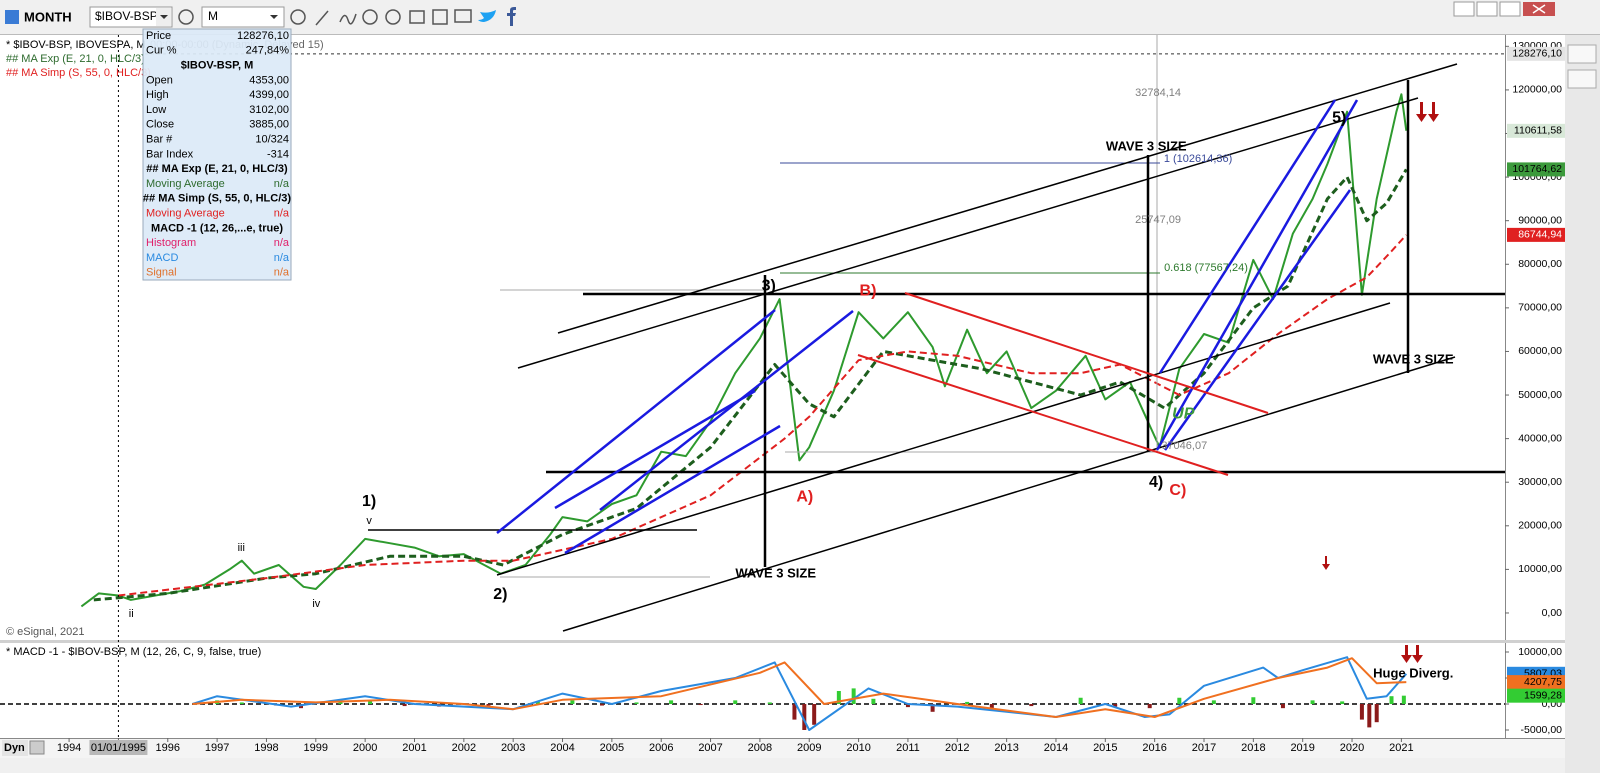 Image resolution: width=1600 pixels, height=773 pixels. What do you see at coordinates (171, 243) in the screenshot?
I see `data-window-label: Histogram` at bounding box center [171, 243].